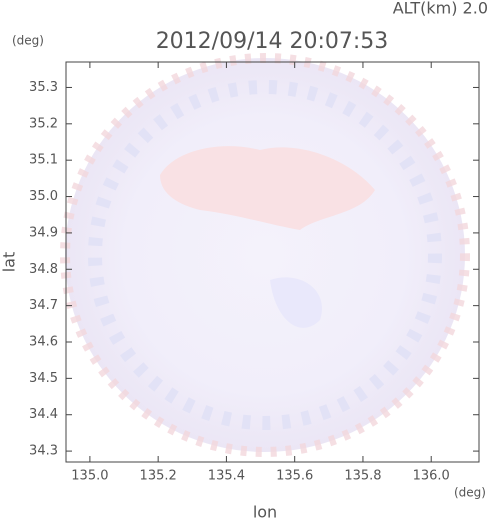 This screenshot has height=525, width=491. What do you see at coordinates (43, 451) in the screenshot?
I see `y-tick-label: 34.3` at bounding box center [43, 451].